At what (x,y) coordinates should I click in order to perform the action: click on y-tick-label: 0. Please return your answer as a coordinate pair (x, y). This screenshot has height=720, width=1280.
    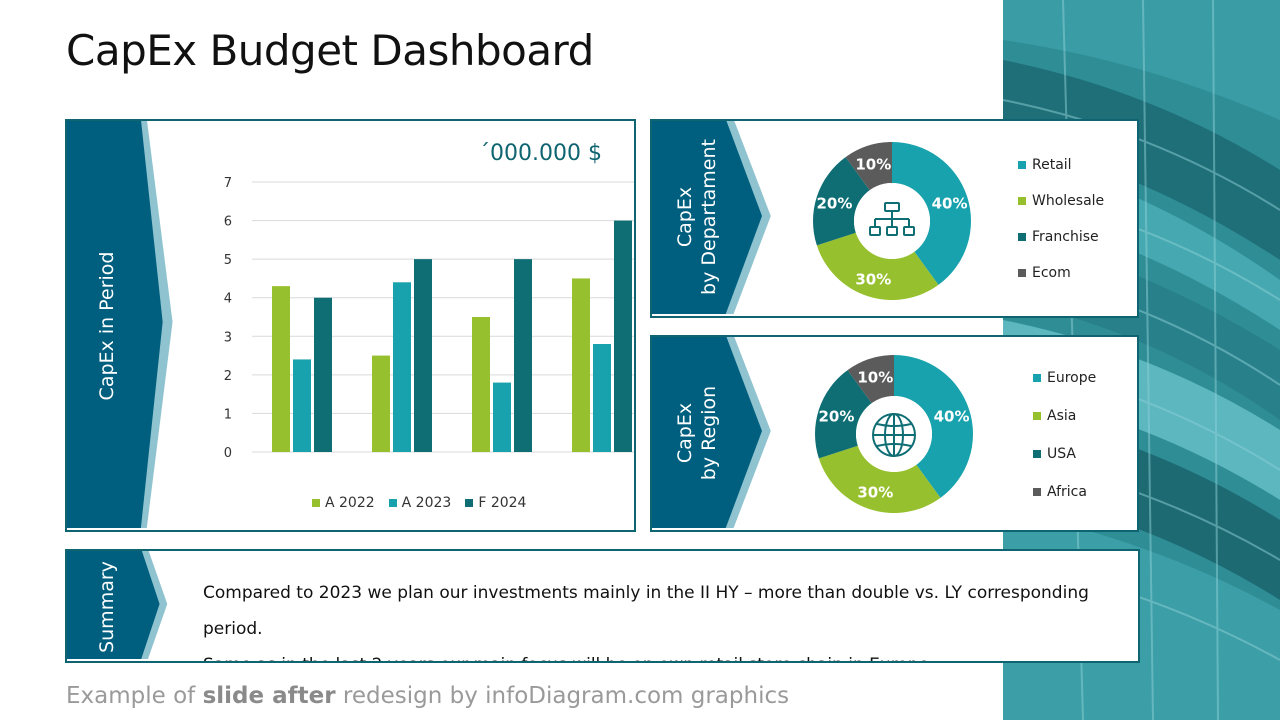
    Looking at the image, I should click on (228, 453).